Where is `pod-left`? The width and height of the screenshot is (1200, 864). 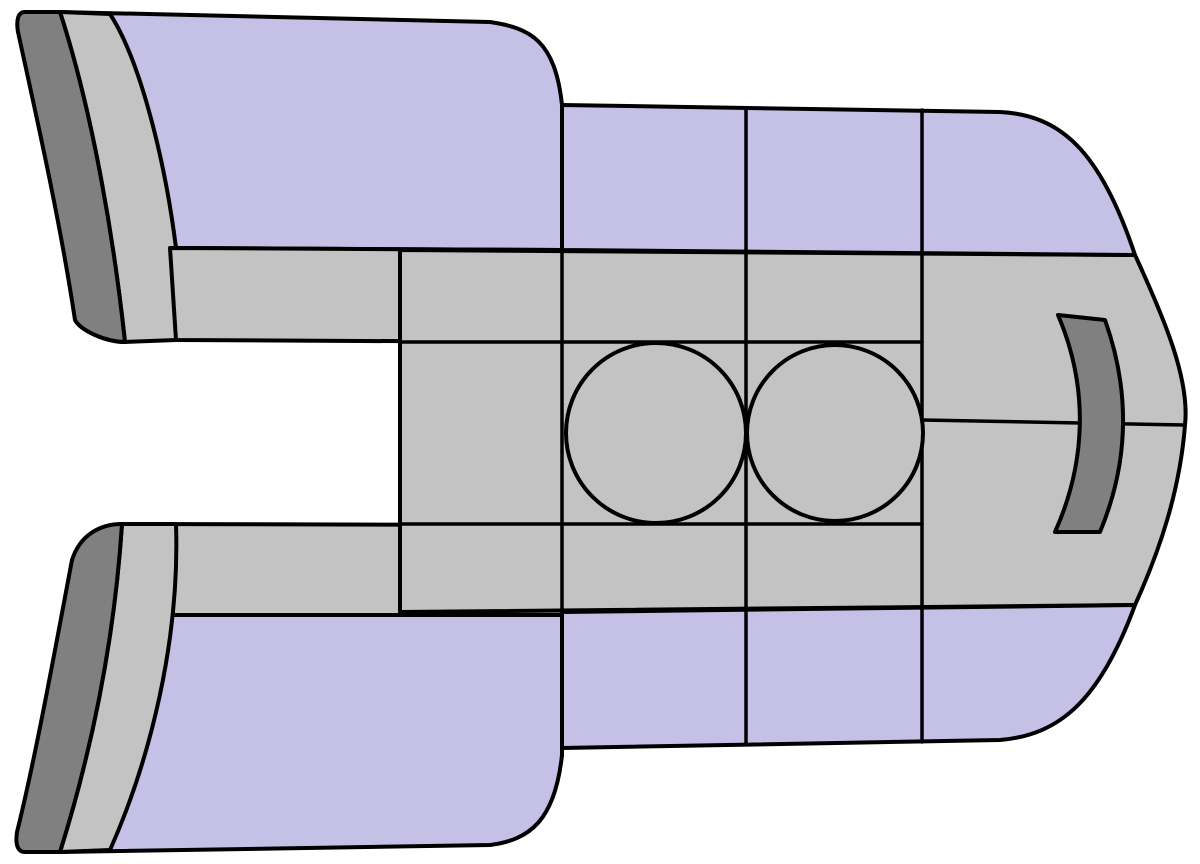
pod-left is located at coordinates (656, 433).